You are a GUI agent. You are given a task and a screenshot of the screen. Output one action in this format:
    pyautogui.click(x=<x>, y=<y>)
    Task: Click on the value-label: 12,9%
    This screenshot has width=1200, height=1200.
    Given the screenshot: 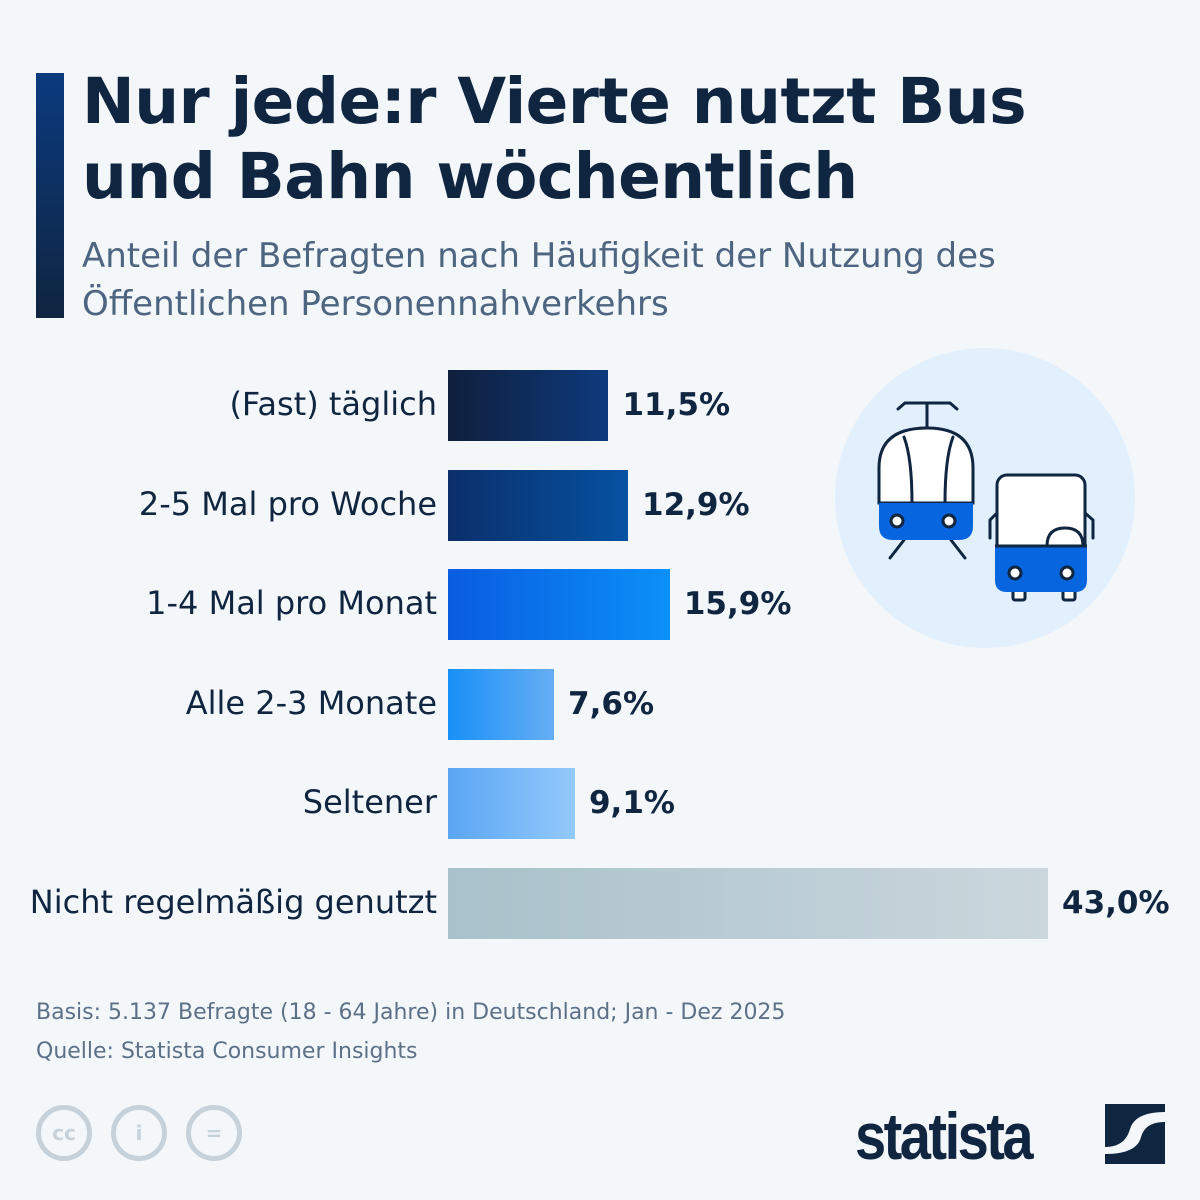 What is the action you would take?
    pyautogui.click(x=696, y=504)
    